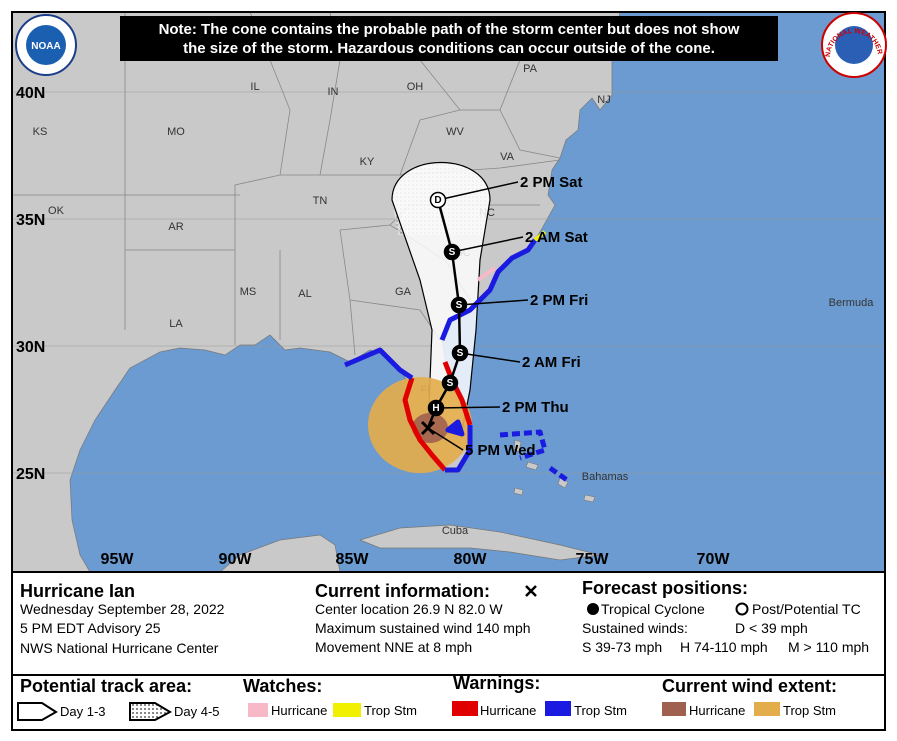  Describe the element at coordinates (806, 609) in the screenshot. I see `positions-ptc: Post/Potential TC` at that location.